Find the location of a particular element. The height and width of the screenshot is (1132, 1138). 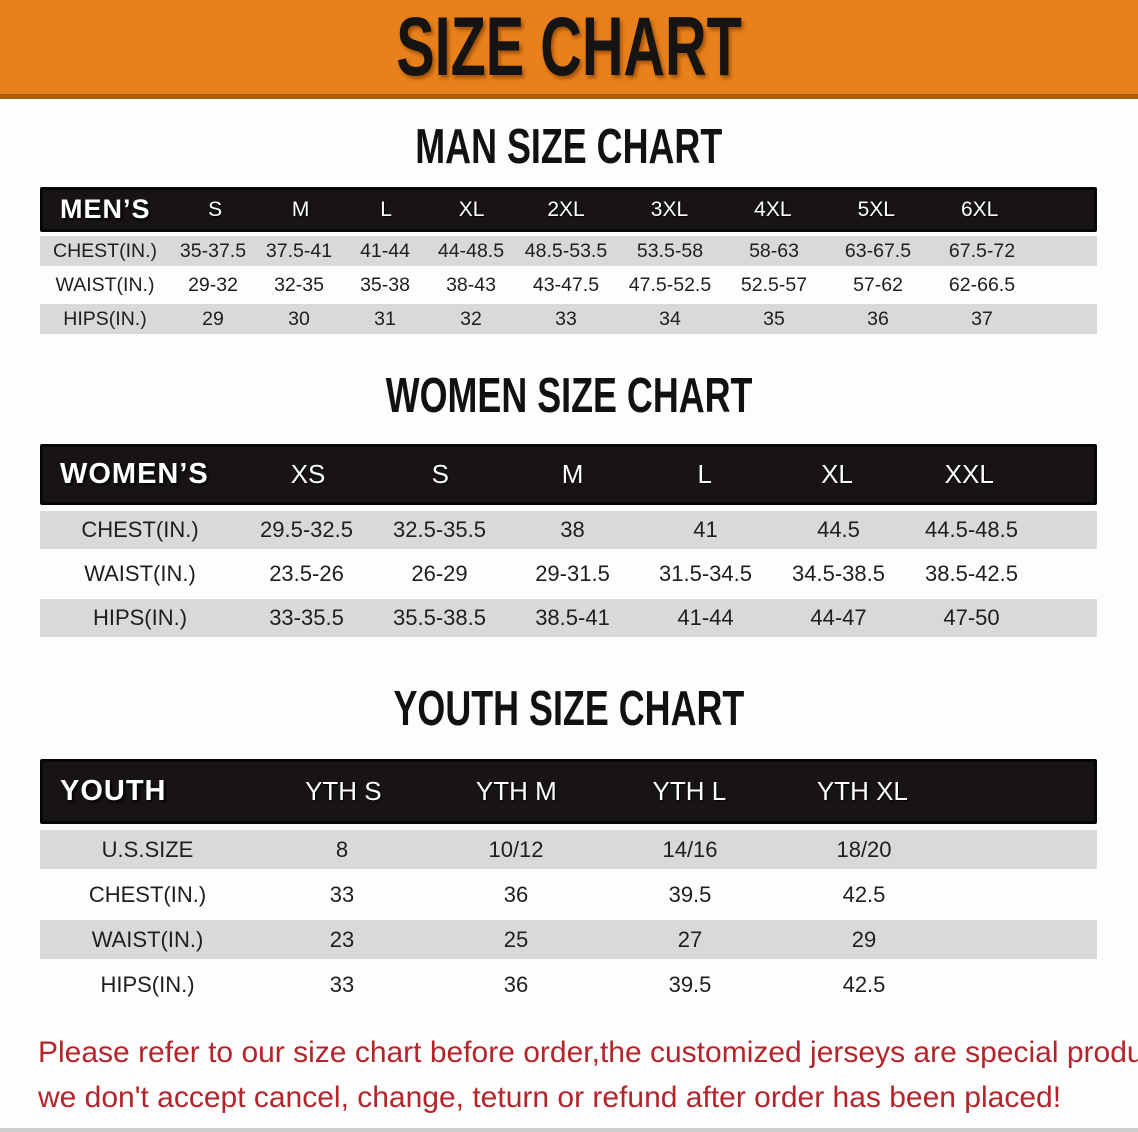

youth-row-label: CHEST(IN.) is located at coordinates (147, 894).